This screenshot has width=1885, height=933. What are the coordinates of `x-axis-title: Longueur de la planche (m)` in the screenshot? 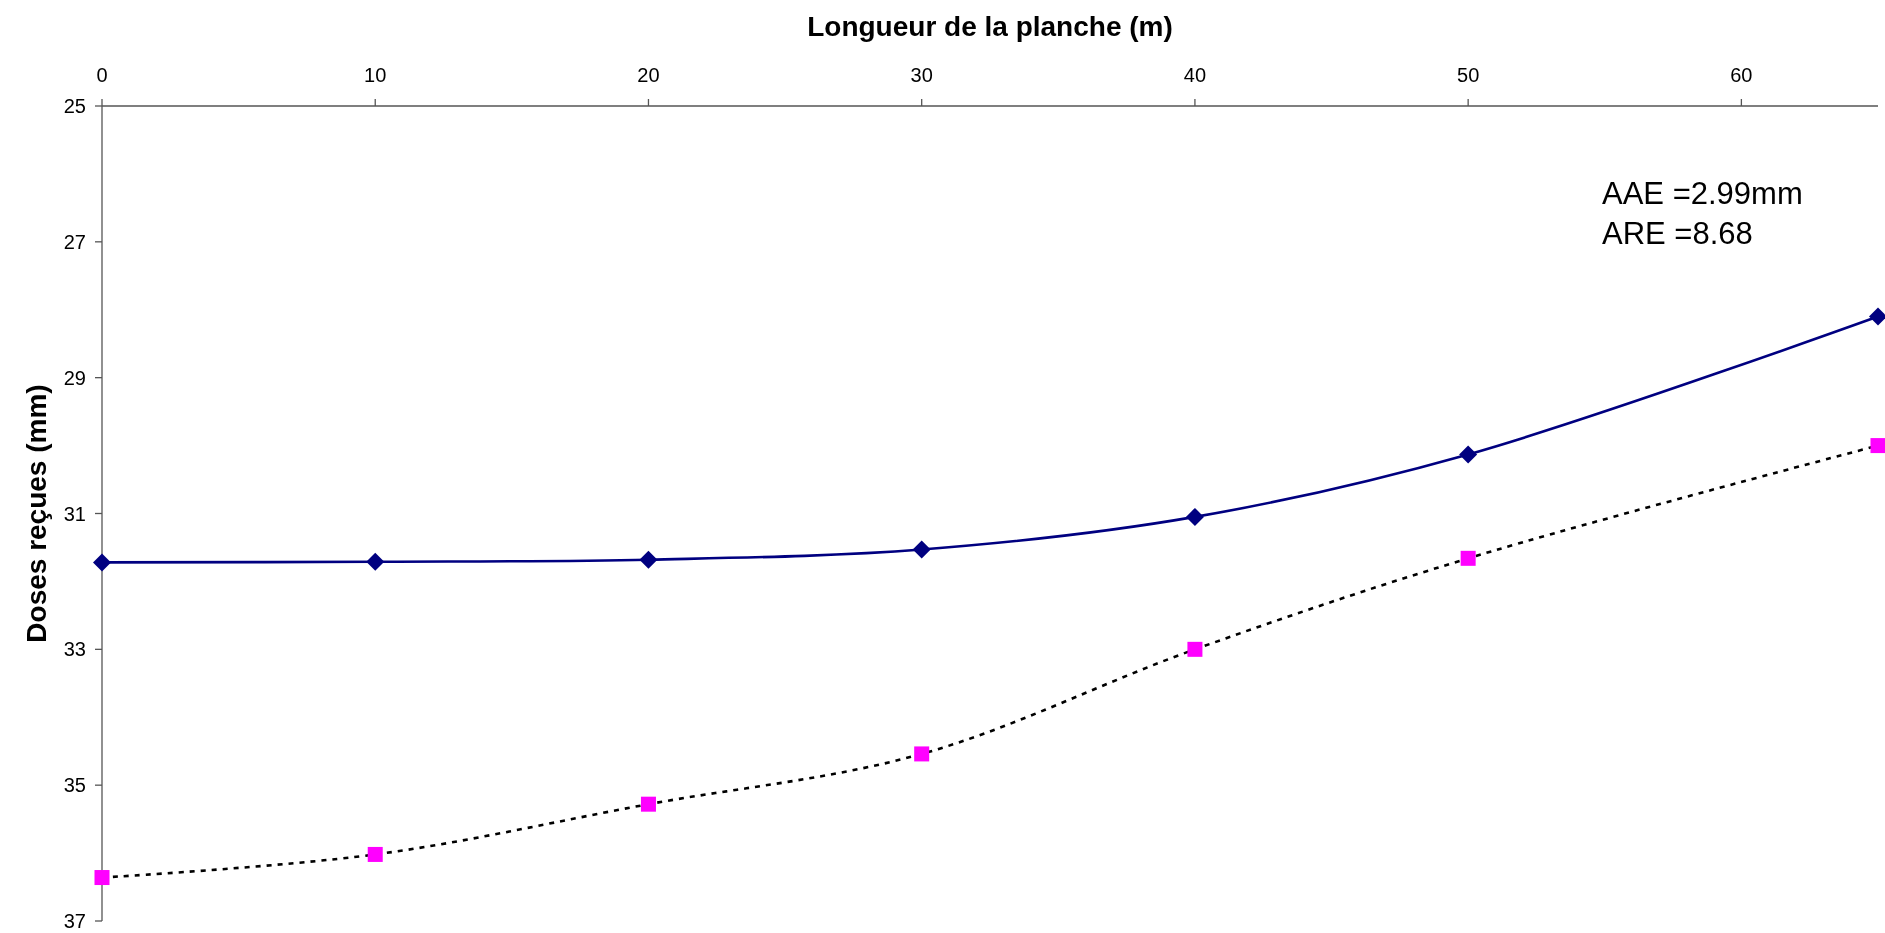 It's located at (990, 26).